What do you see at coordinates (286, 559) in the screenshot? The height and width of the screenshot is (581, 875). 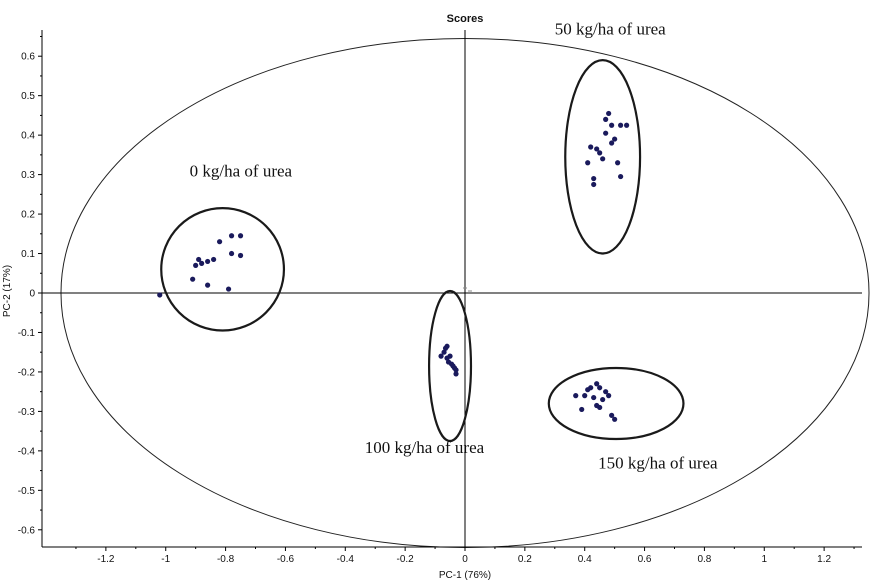 I see `x-tick-label: -0.6` at bounding box center [286, 559].